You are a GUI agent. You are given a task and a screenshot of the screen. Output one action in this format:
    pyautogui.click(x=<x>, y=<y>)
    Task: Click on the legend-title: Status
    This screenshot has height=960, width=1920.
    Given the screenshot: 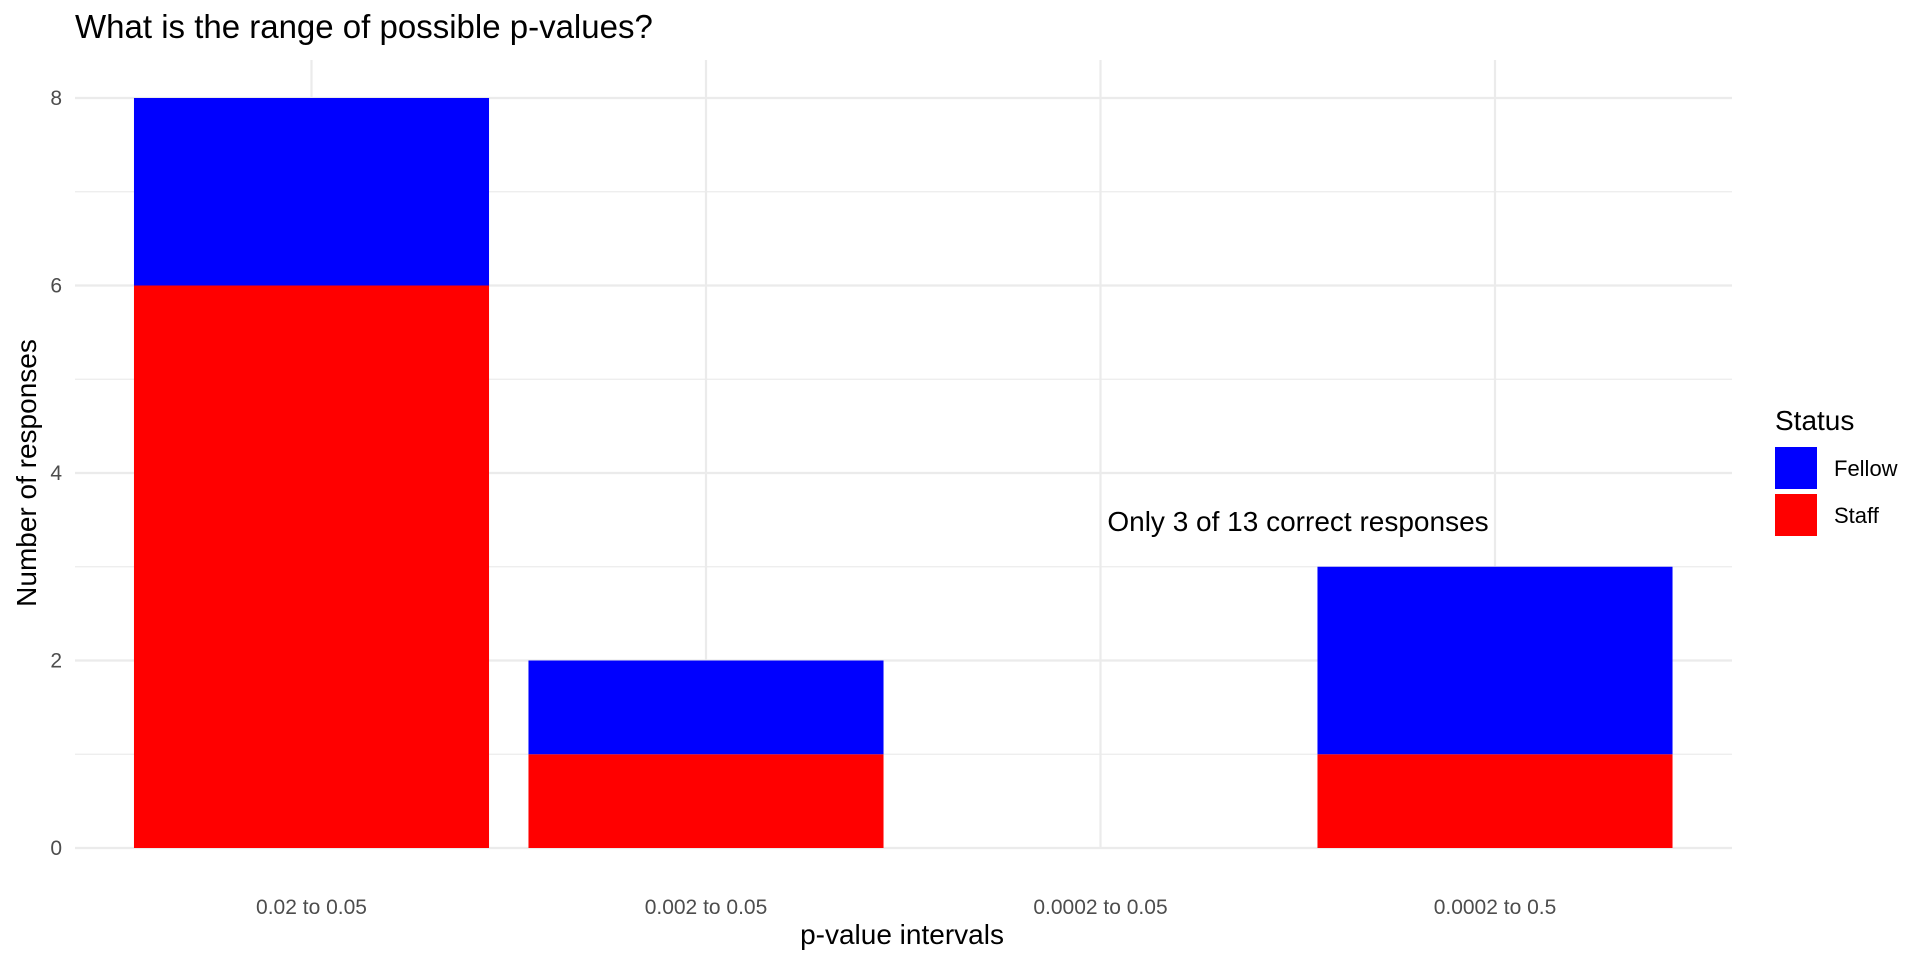 What is the action you would take?
    pyautogui.click(x=1814, y=420)
    